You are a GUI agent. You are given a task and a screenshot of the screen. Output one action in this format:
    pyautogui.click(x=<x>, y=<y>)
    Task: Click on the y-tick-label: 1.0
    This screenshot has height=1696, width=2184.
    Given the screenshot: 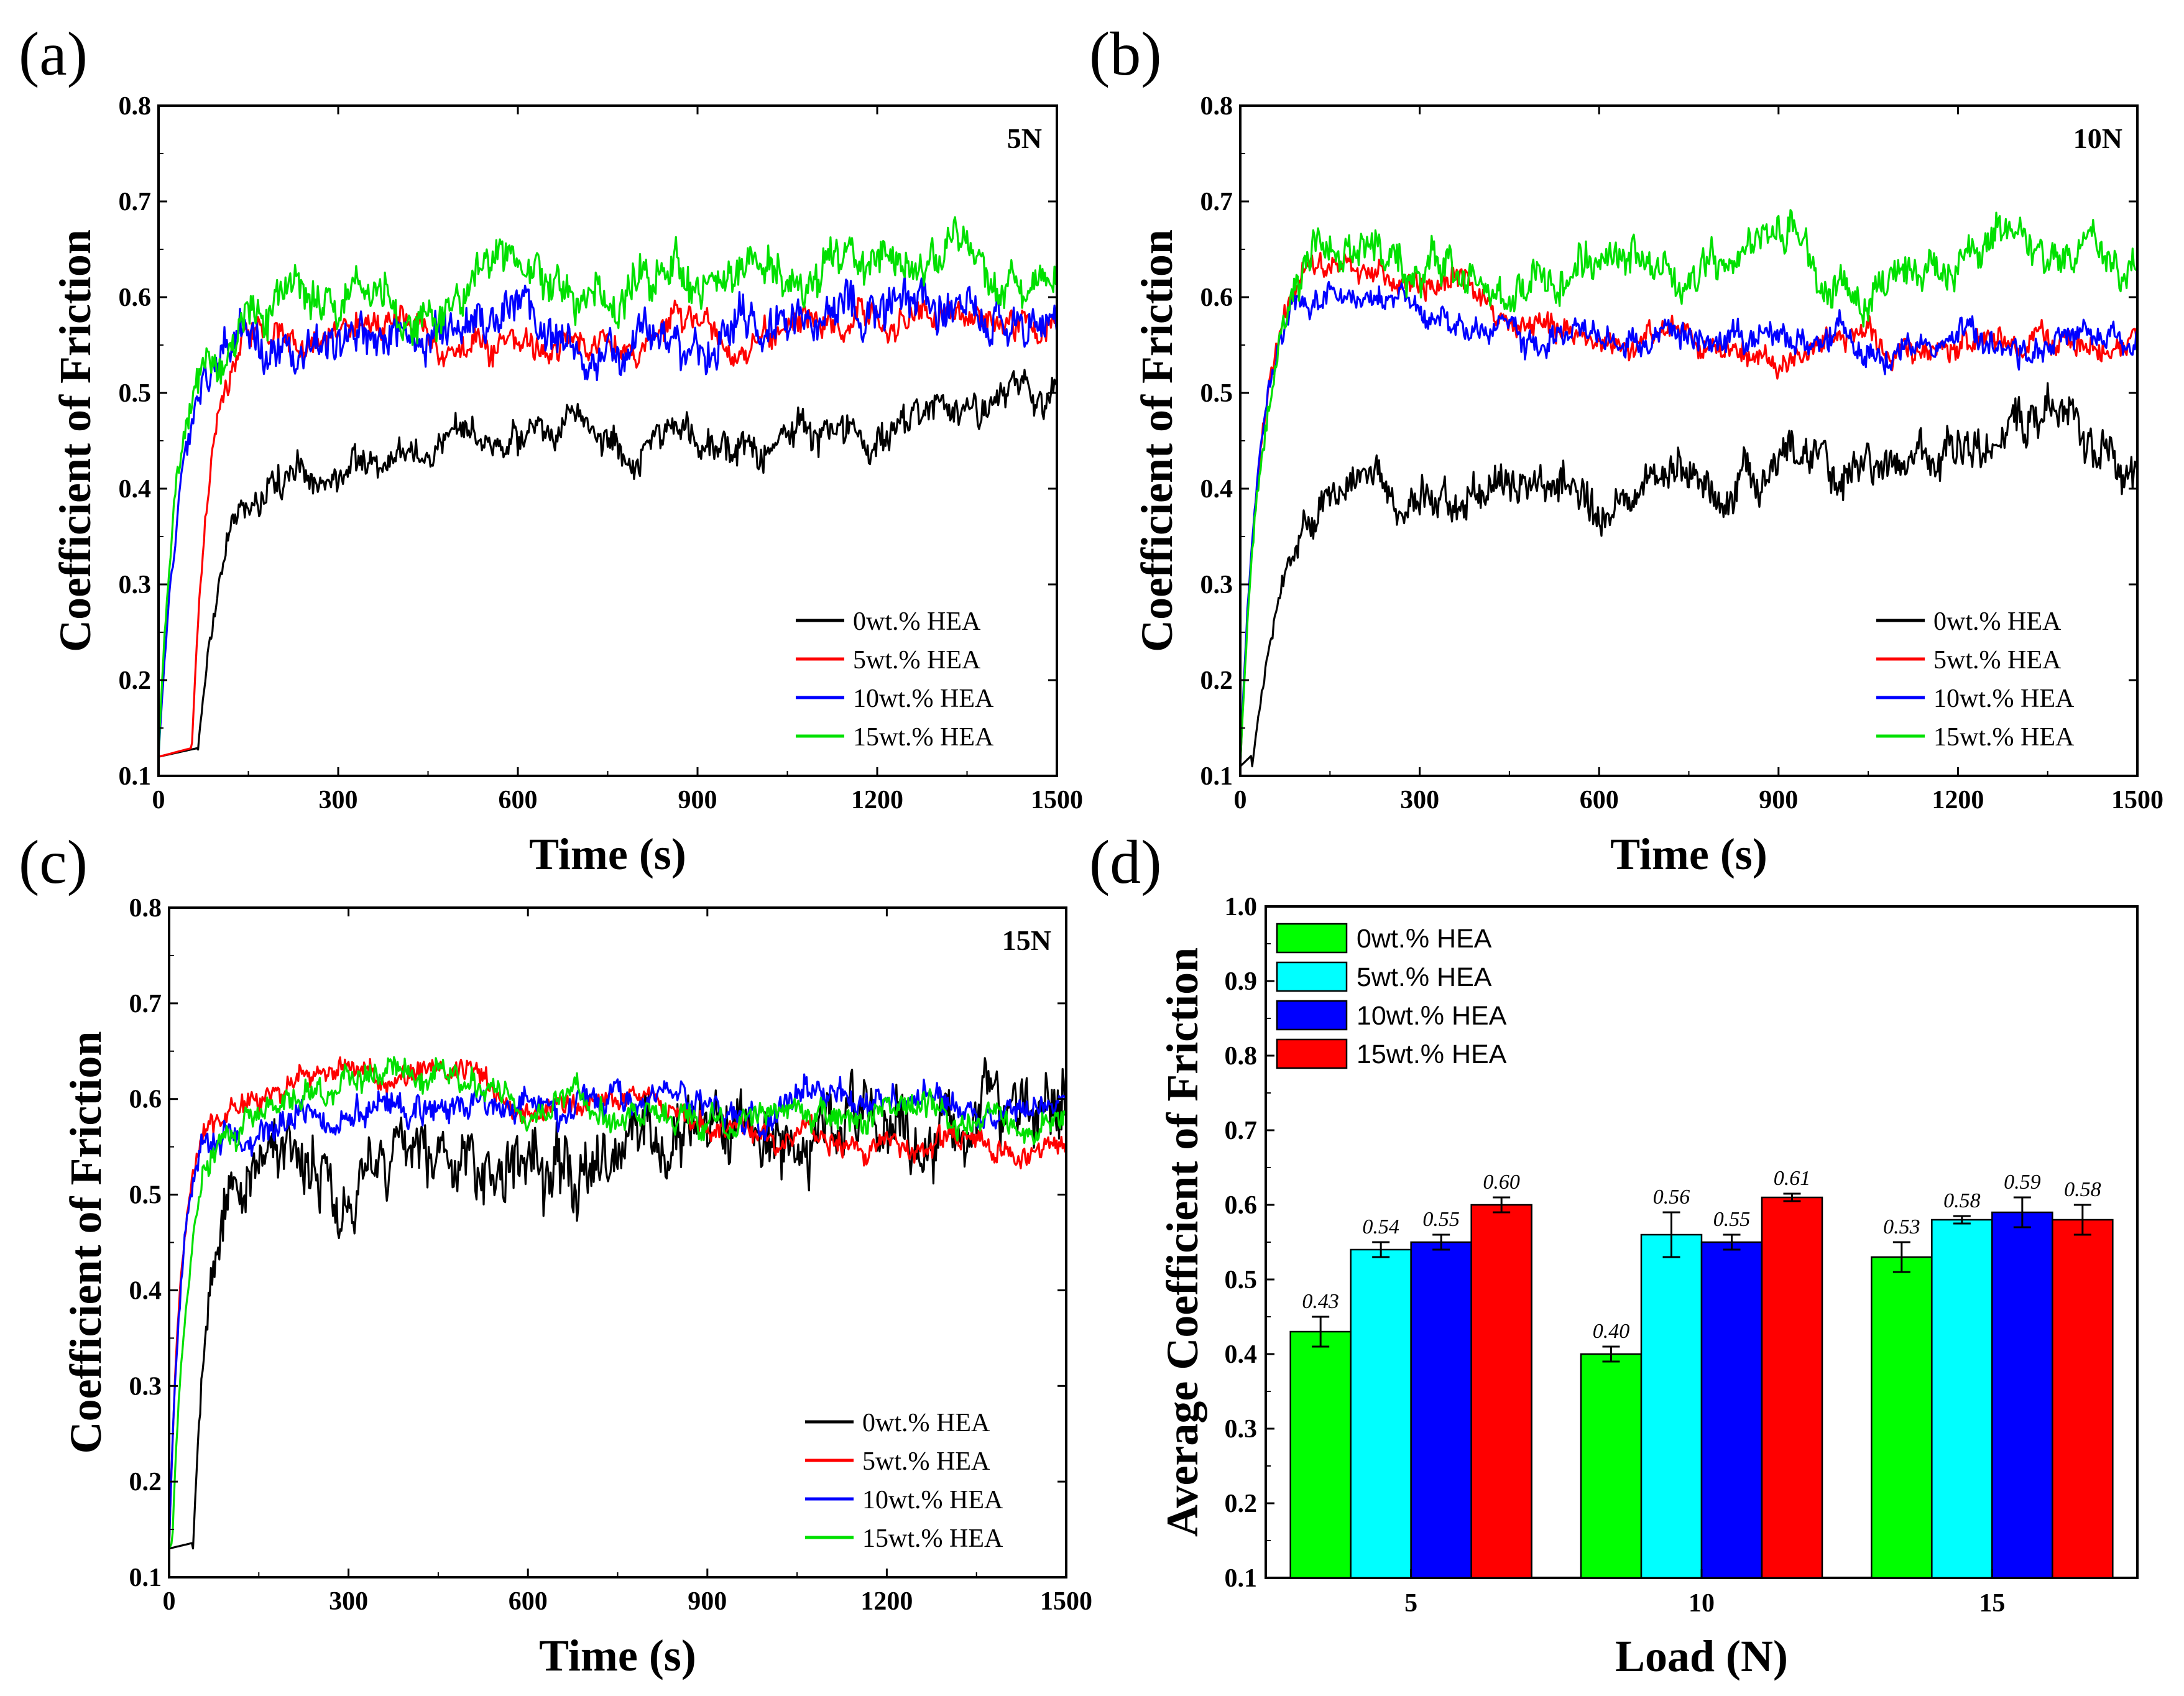 What is the action you would take?
    pyautogui.click(x=1241, y=907)
    